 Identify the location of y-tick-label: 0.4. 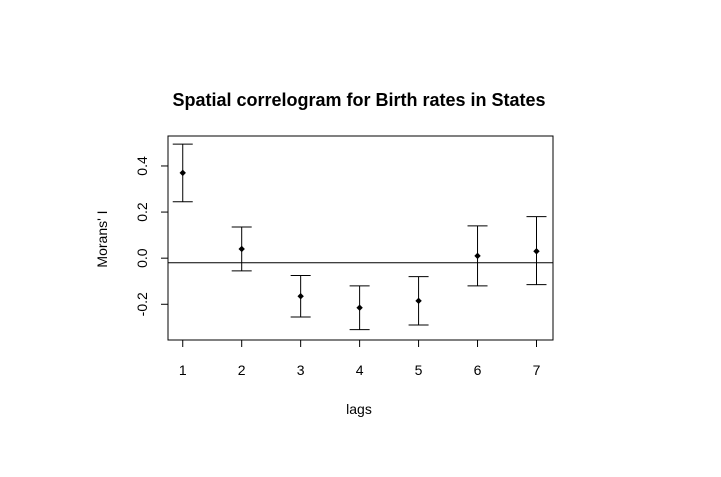
(142, 166).